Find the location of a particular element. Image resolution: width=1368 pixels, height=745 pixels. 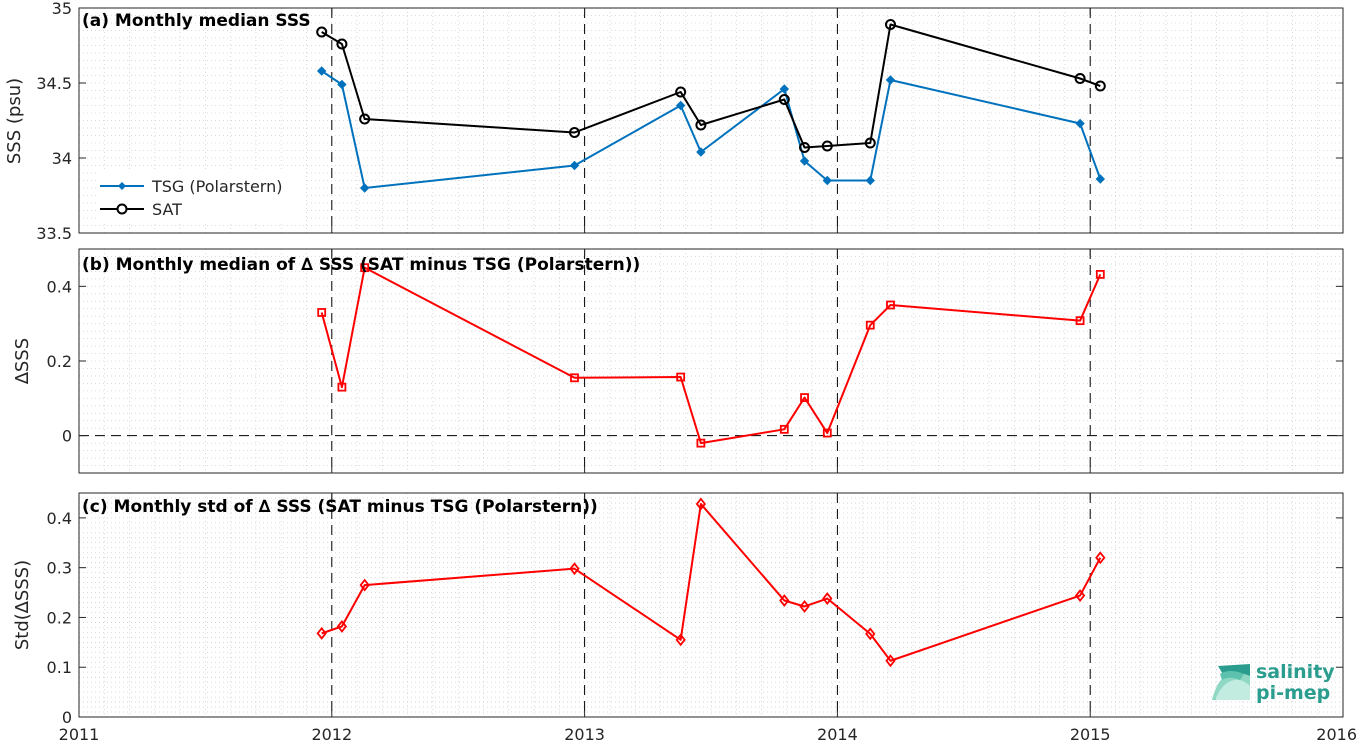

x-tick-label: 2014 is located at coordinates (837, 734).